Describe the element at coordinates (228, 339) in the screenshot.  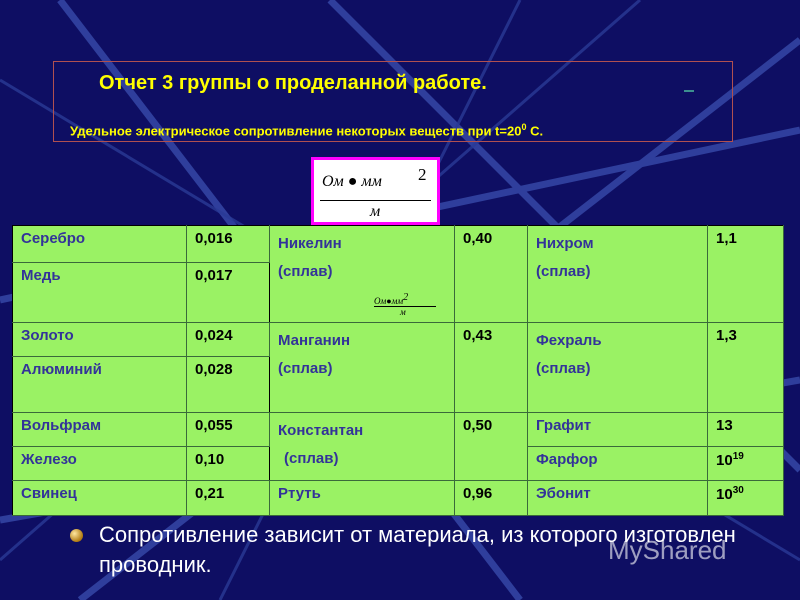
I see `material-value: 0,024` at that location.